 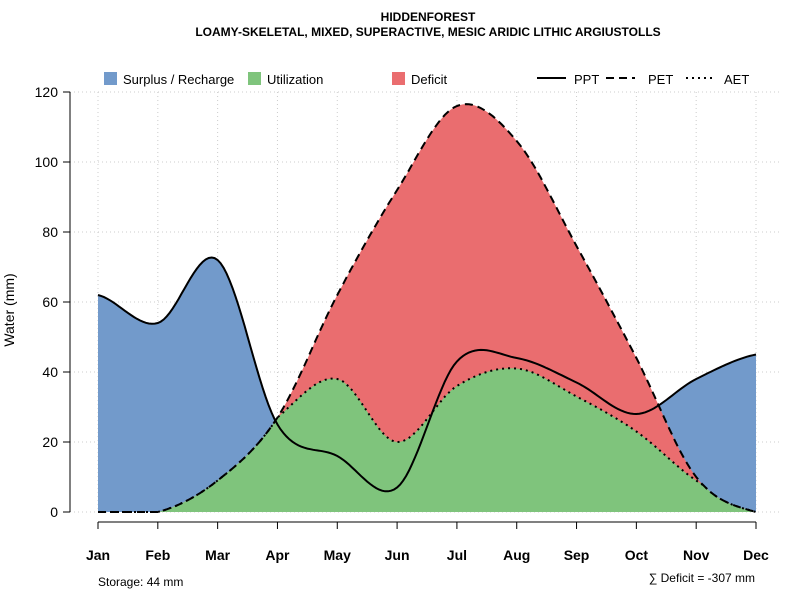 What do you see at coordinates (429, 79) in the screenshot?
I see `legend-label-deficit: Deficit` at bounding box center [429, 79].